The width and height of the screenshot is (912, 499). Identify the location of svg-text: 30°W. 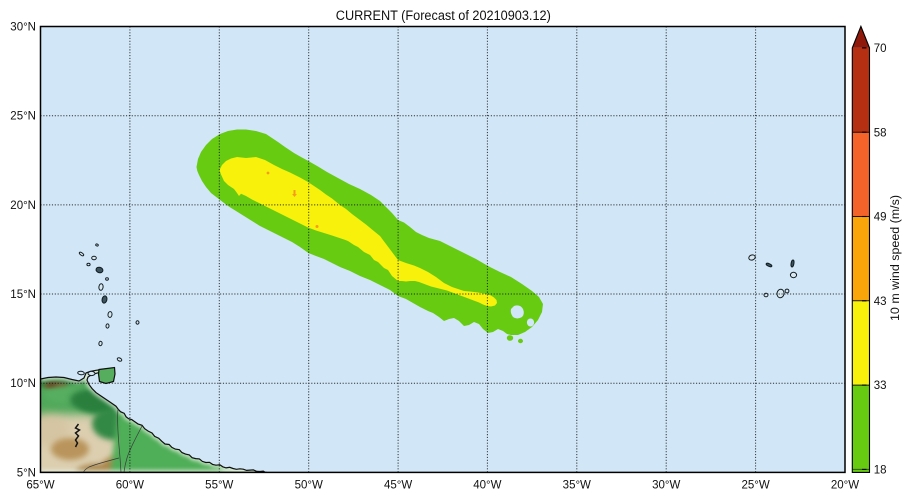
(666, 486).